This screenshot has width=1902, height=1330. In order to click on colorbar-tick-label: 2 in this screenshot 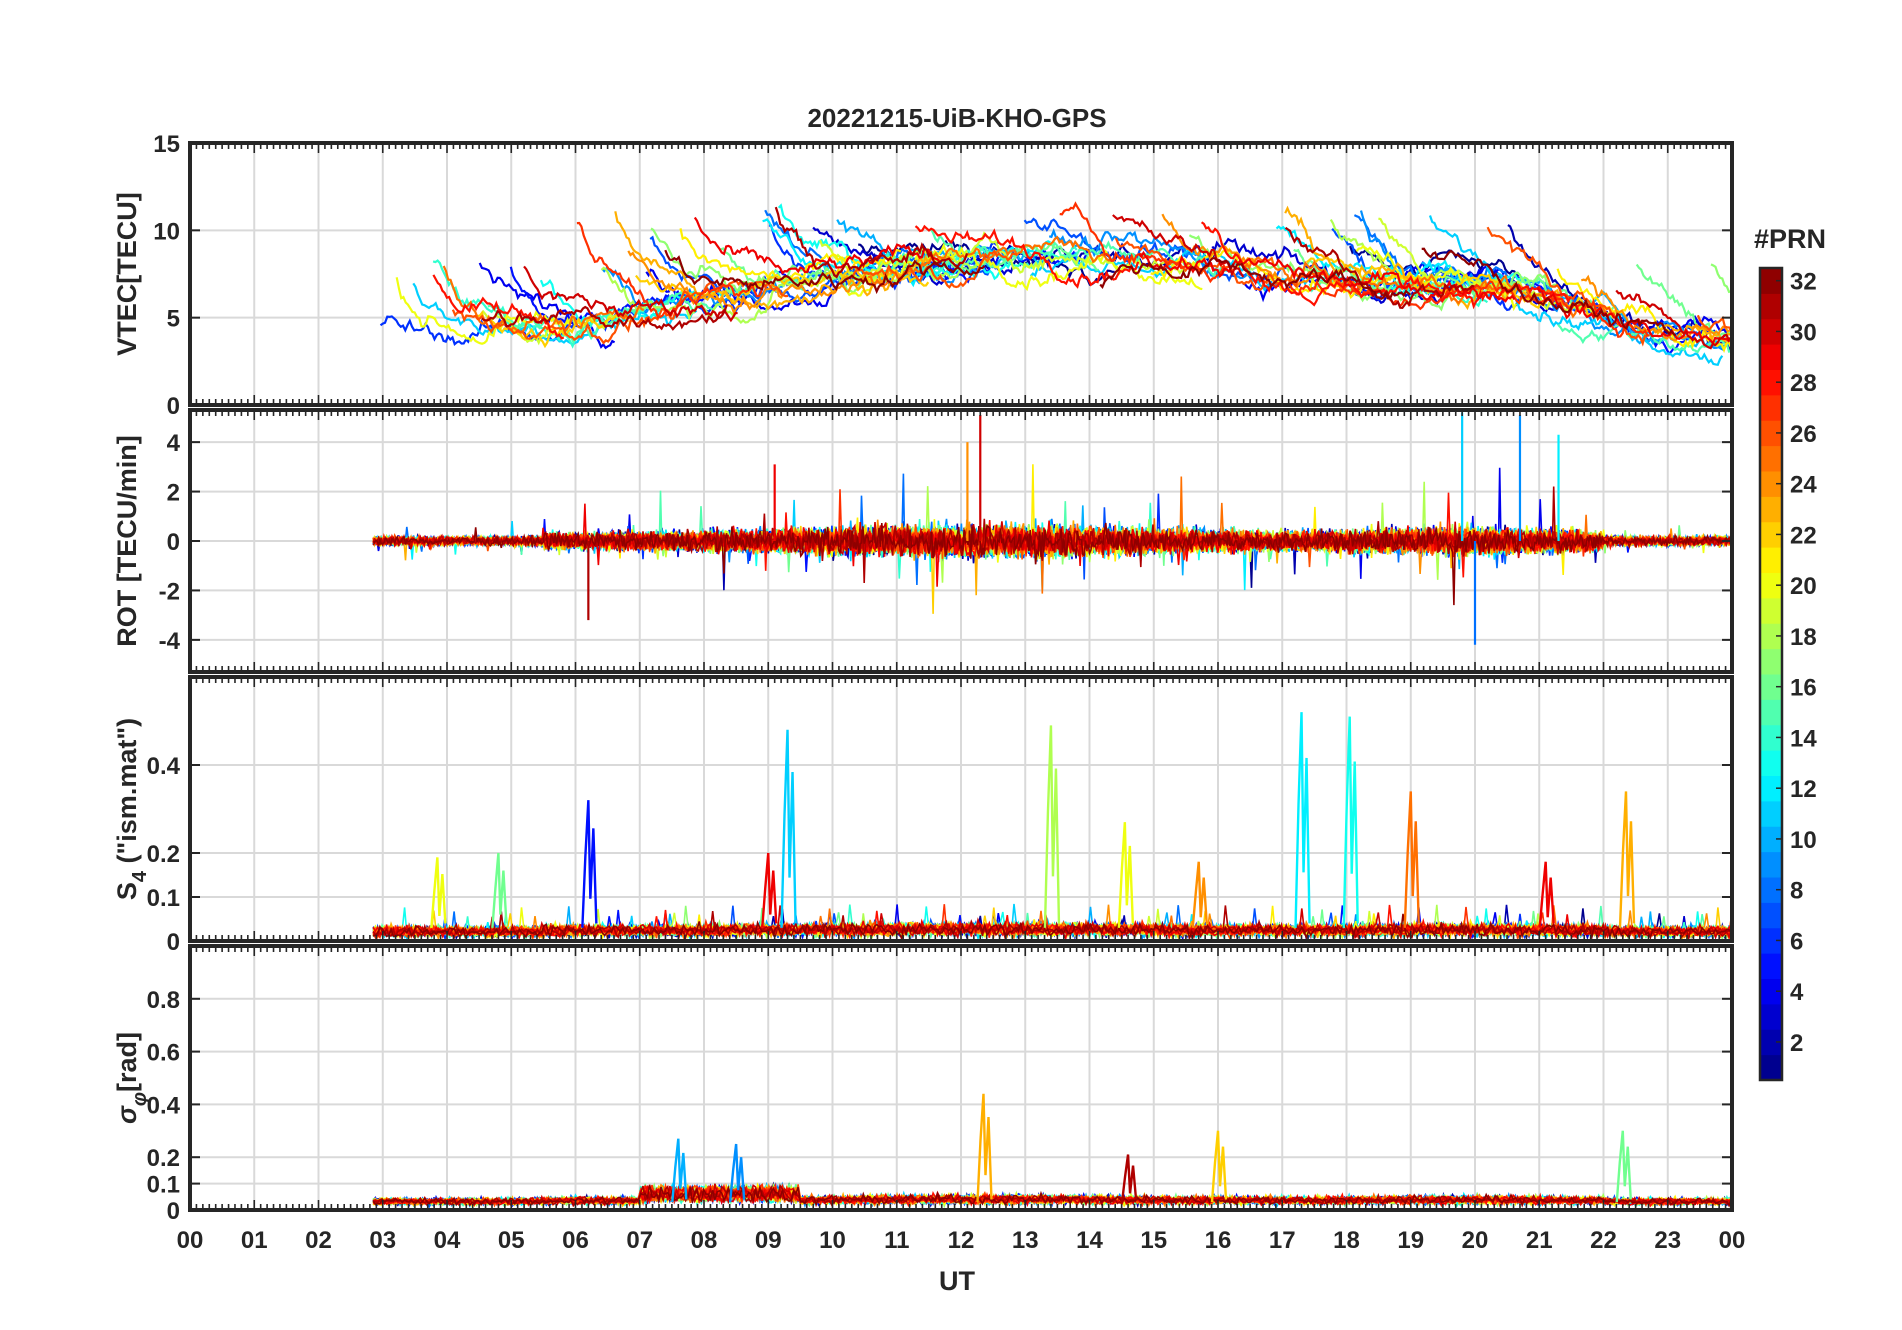, I will do `click(1796, 1043)`.